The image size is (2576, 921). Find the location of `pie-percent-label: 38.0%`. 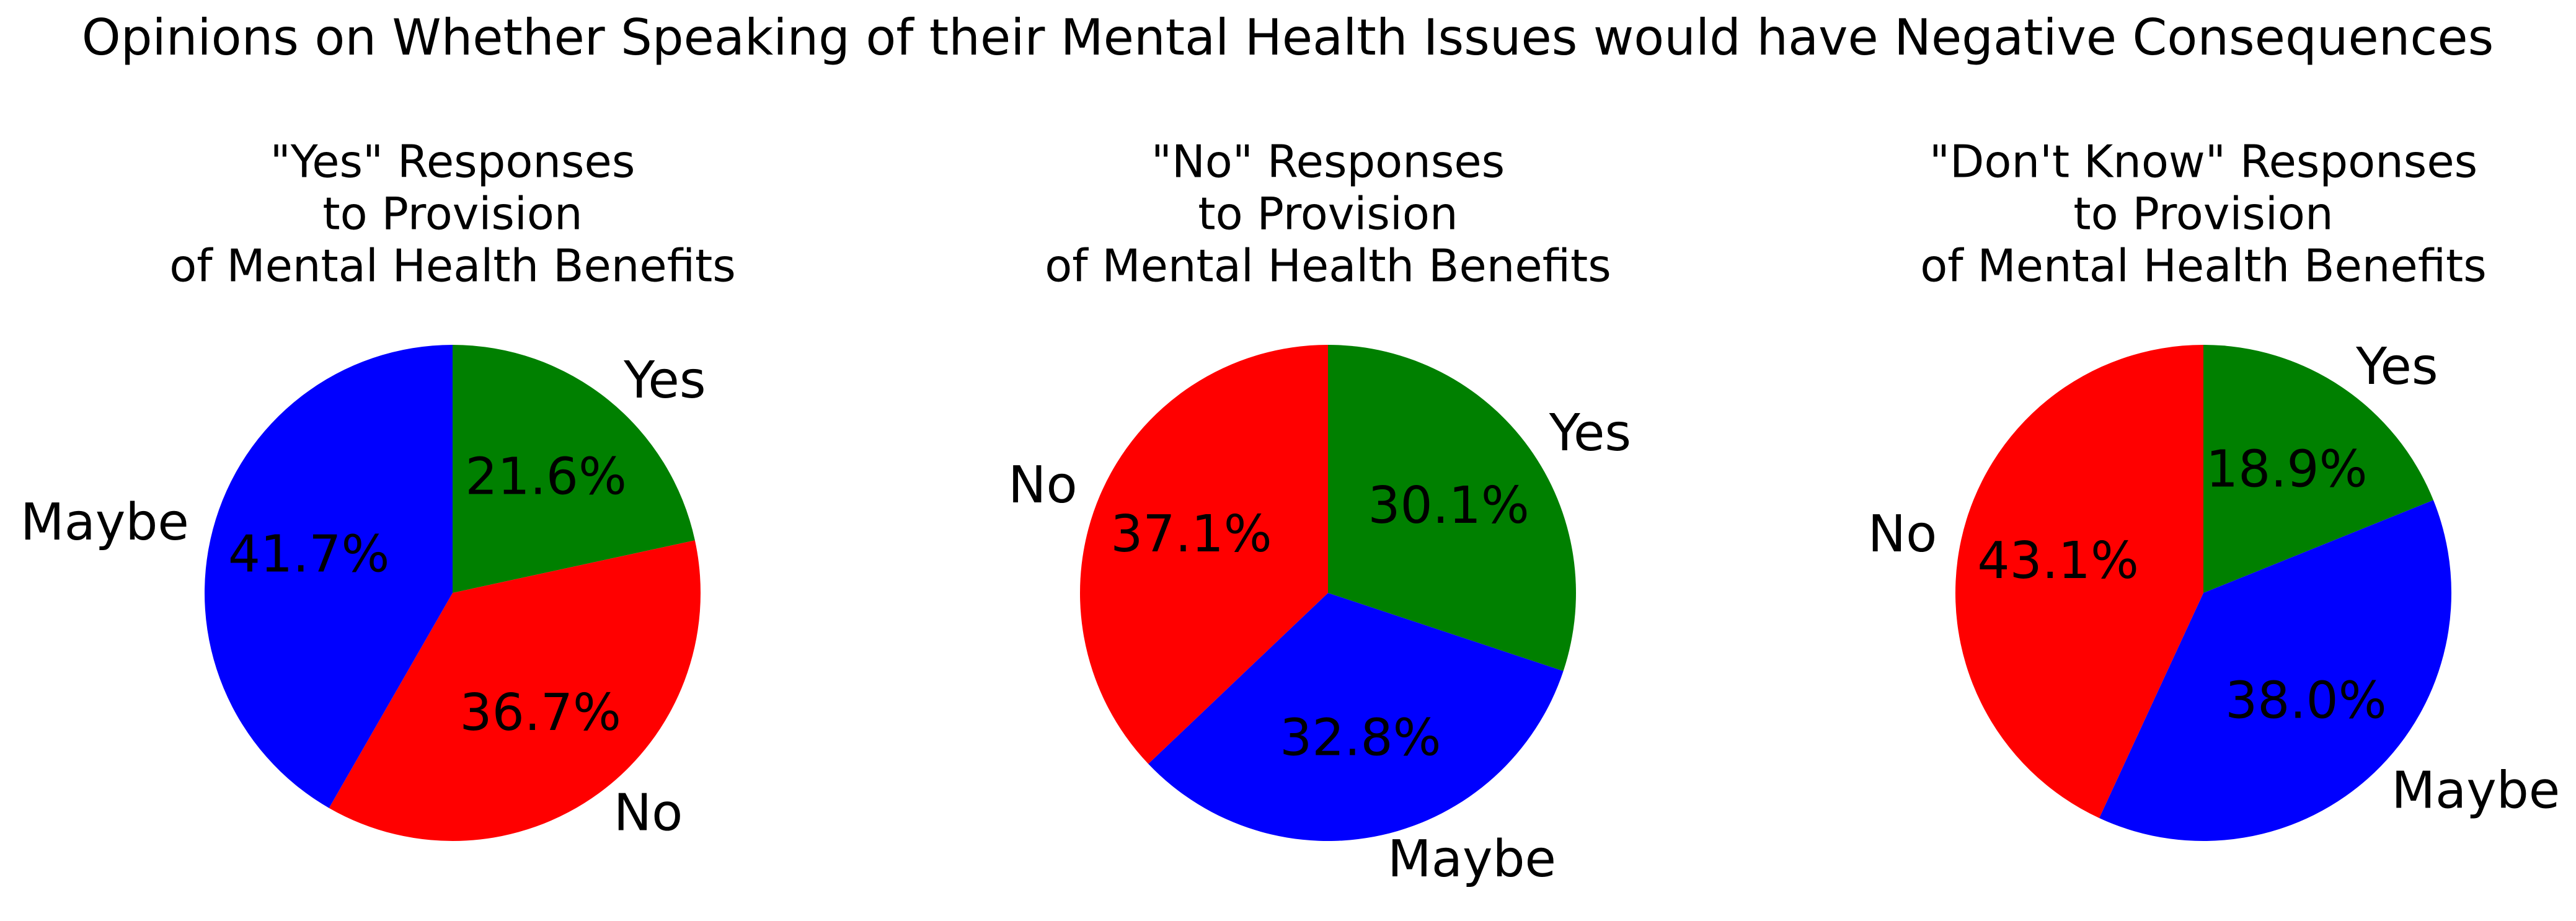

pie-percent-label: 38.0% is located at coordinates (2306, 700).